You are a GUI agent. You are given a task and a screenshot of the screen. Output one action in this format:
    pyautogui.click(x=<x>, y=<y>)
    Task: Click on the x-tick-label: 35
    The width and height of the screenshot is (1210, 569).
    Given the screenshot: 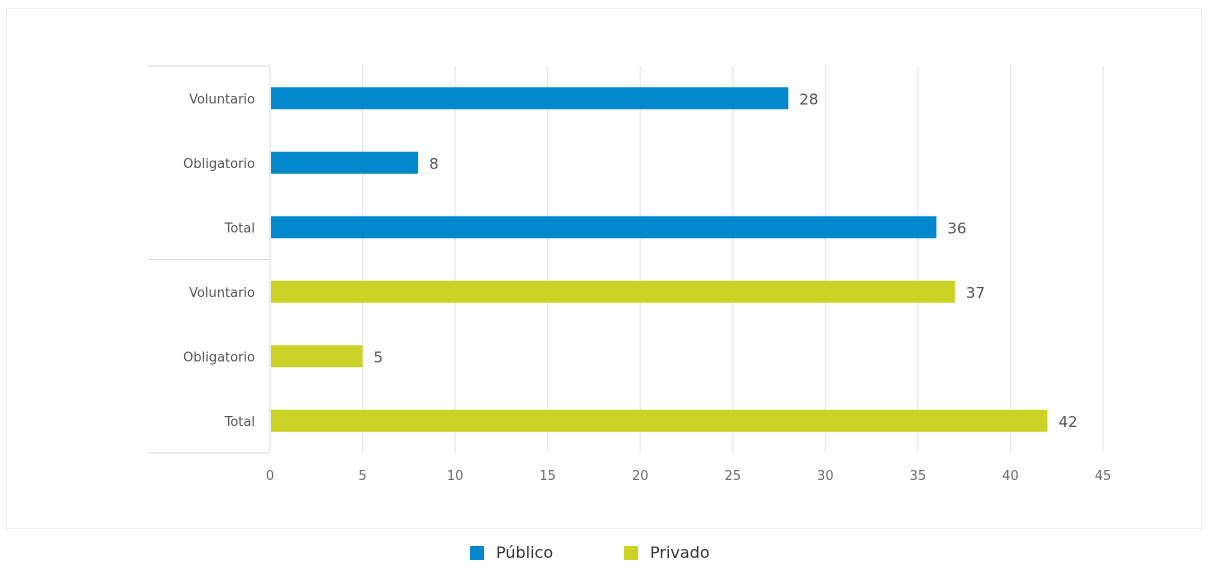 What is the action you would take?
    pyautogui.click(x=918, y=476)
    